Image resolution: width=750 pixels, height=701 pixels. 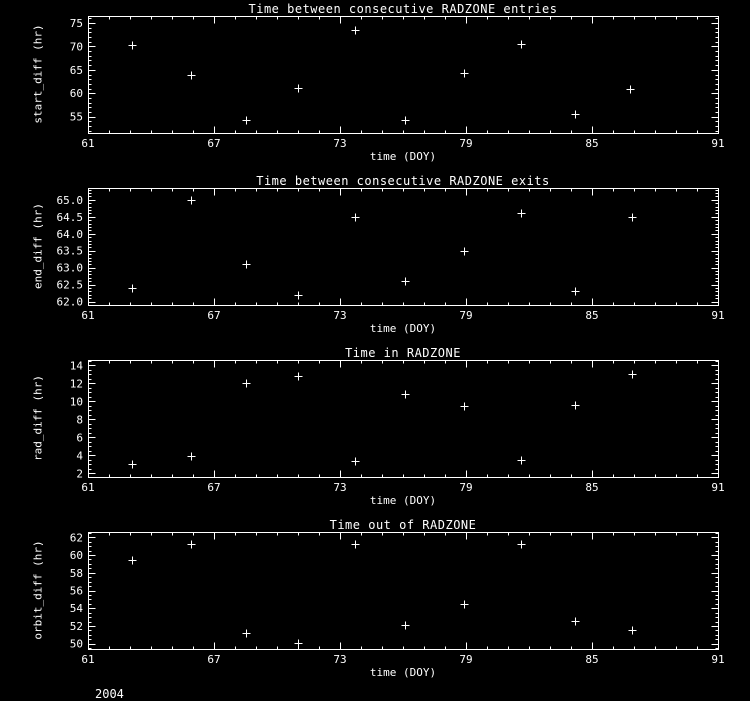 What do you see at coordinates (70, 285) in the screenshot?
I see `y-tick-label: 62.5` at bounding box center [70, 285].